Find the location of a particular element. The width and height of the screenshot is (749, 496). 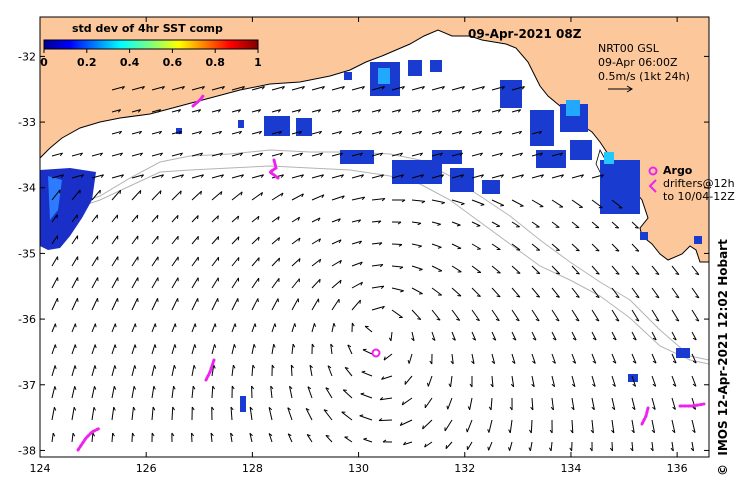

argo-float is located at coordinates (376, 353).